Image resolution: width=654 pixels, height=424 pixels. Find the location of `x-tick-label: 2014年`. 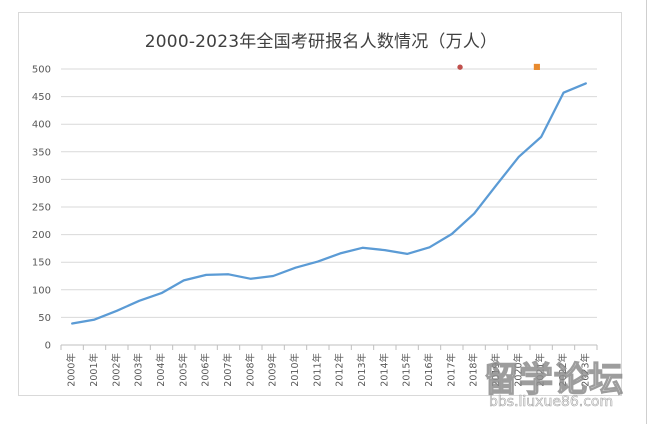

x-tick-label: 2014年 is located at coordinates (384, 370).